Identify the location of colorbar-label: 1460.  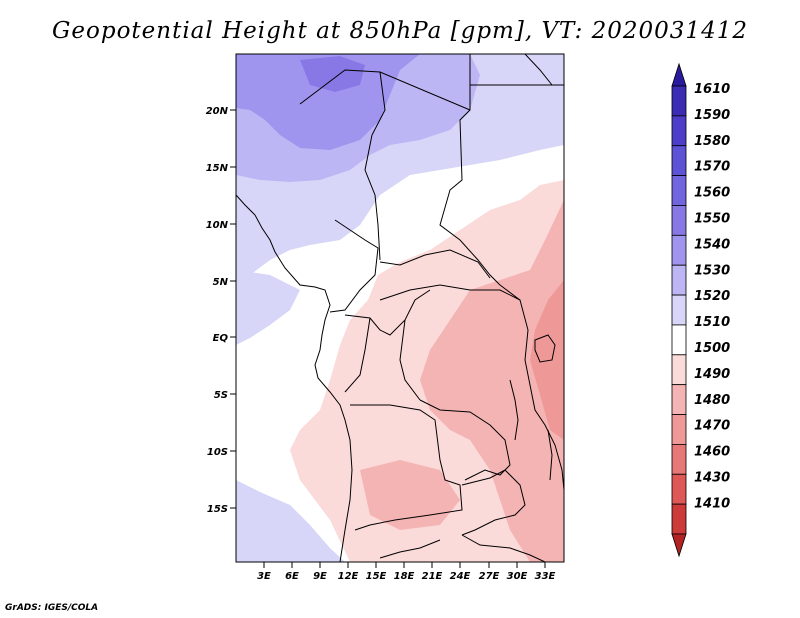
(712, 452).